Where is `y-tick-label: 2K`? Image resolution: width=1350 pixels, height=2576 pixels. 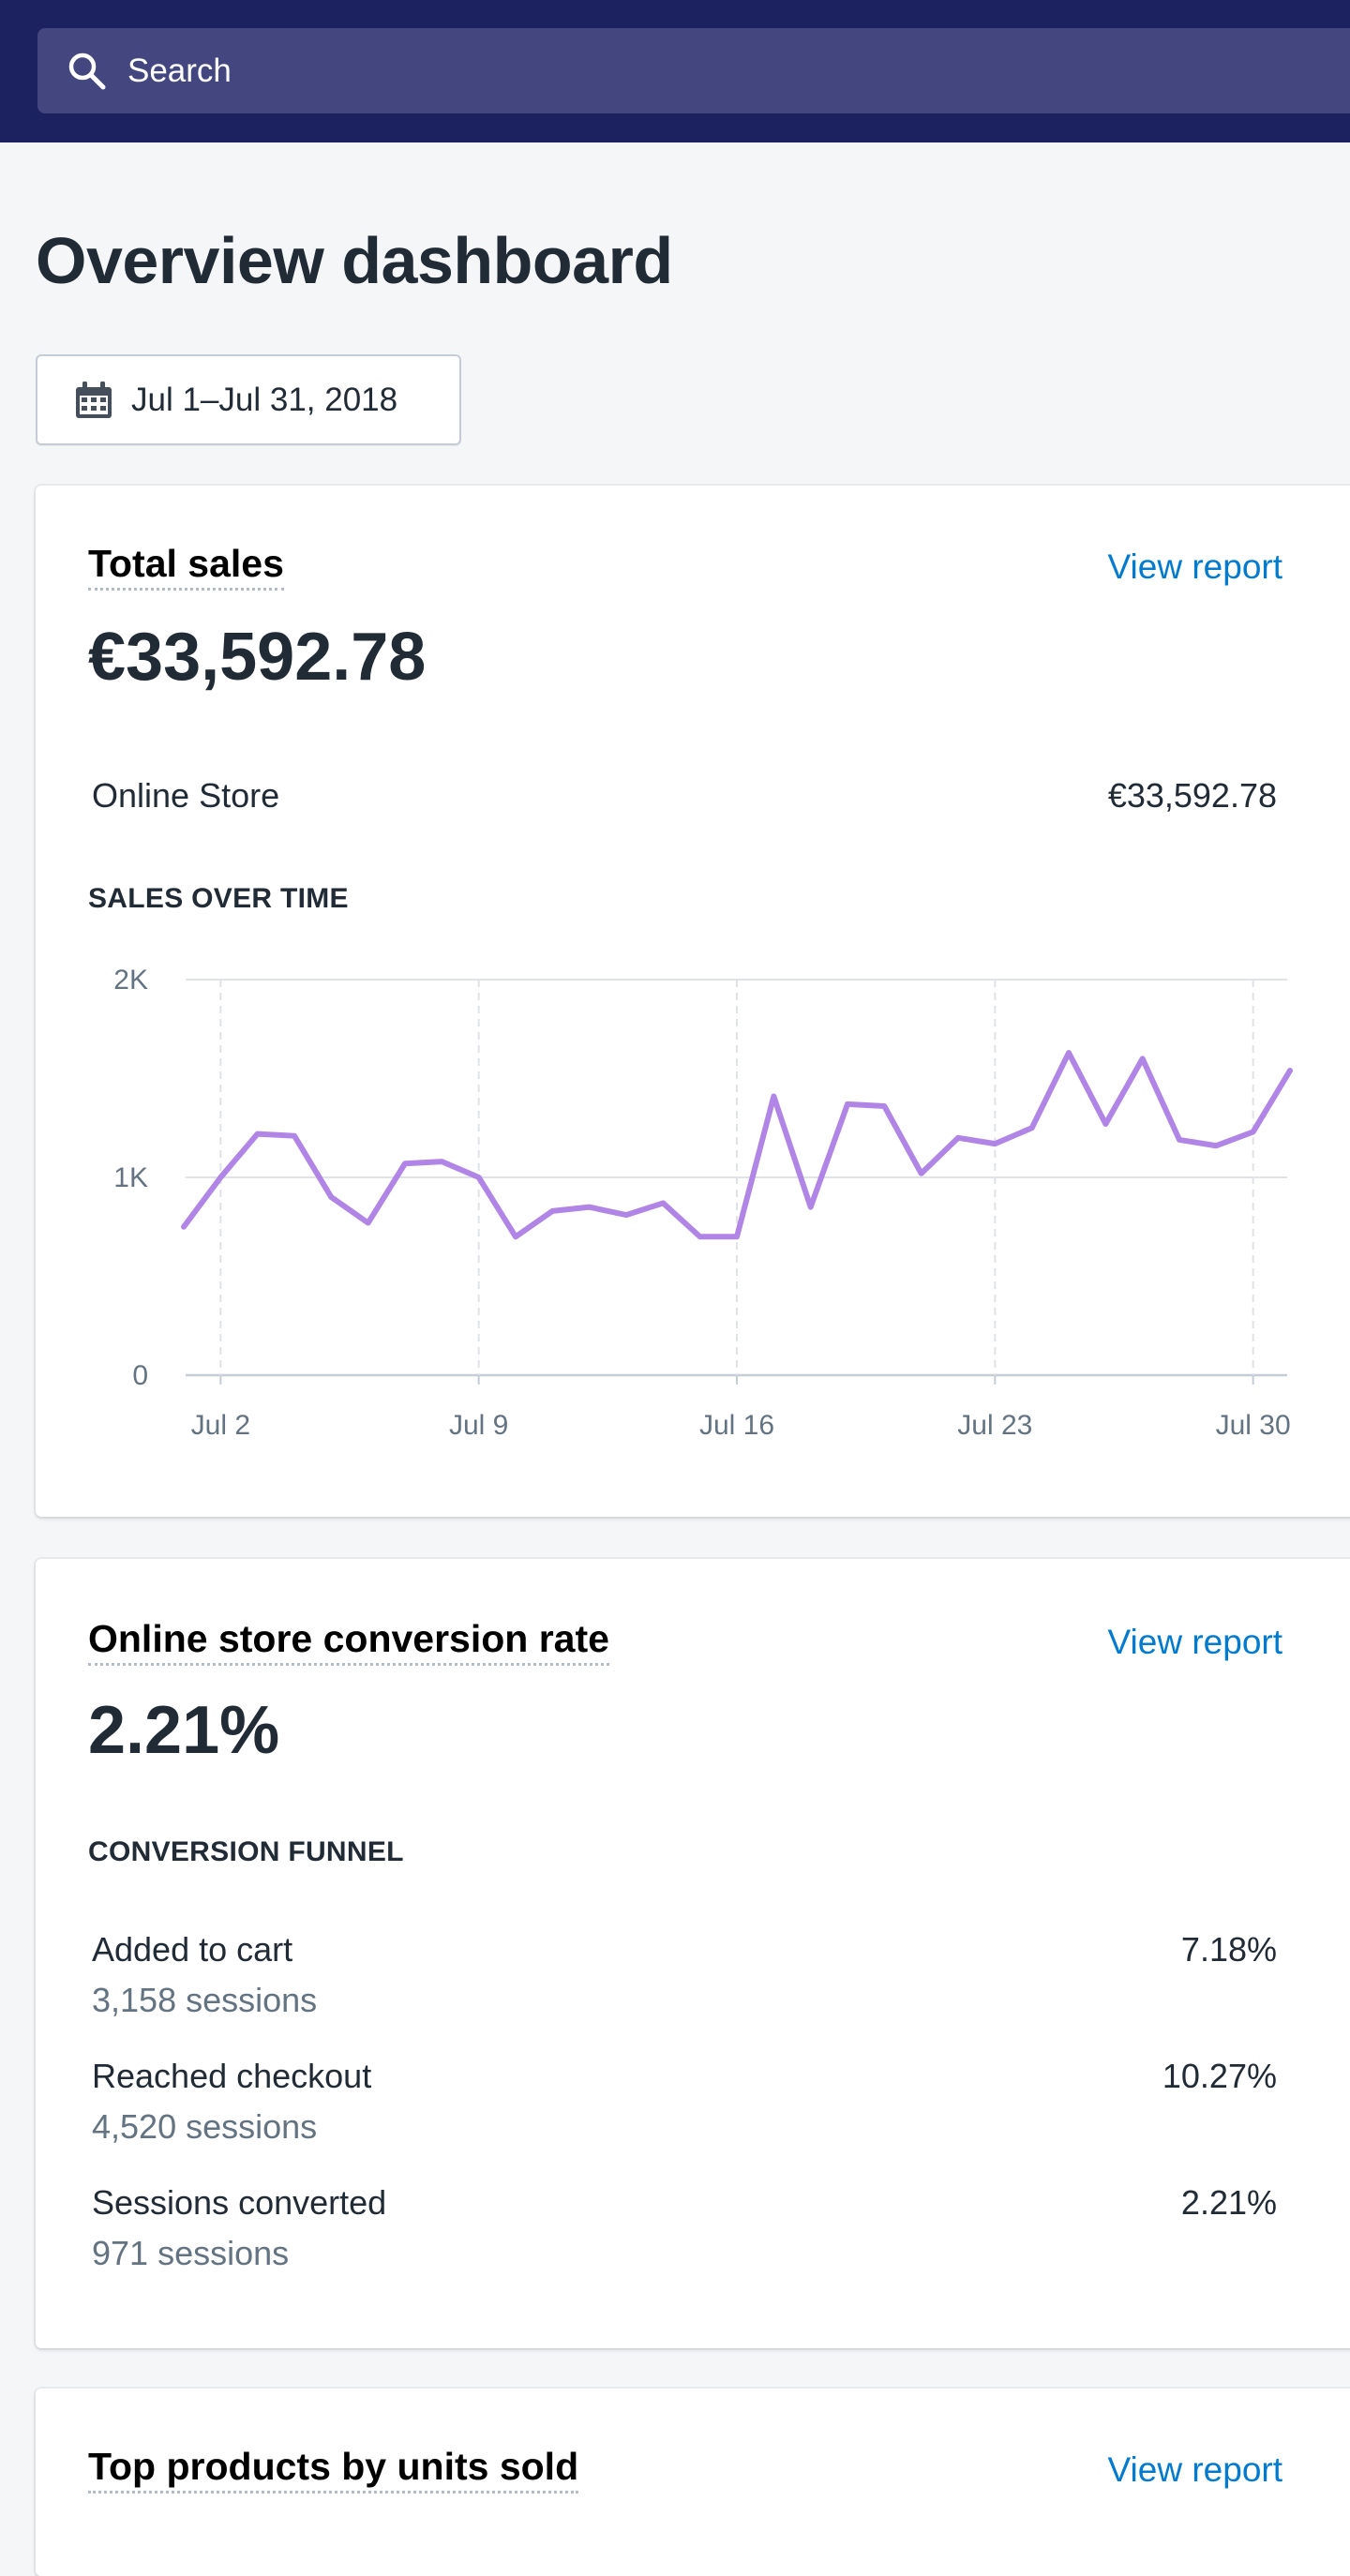
y-tick-label: 2K is located at coordinates (130, 981).